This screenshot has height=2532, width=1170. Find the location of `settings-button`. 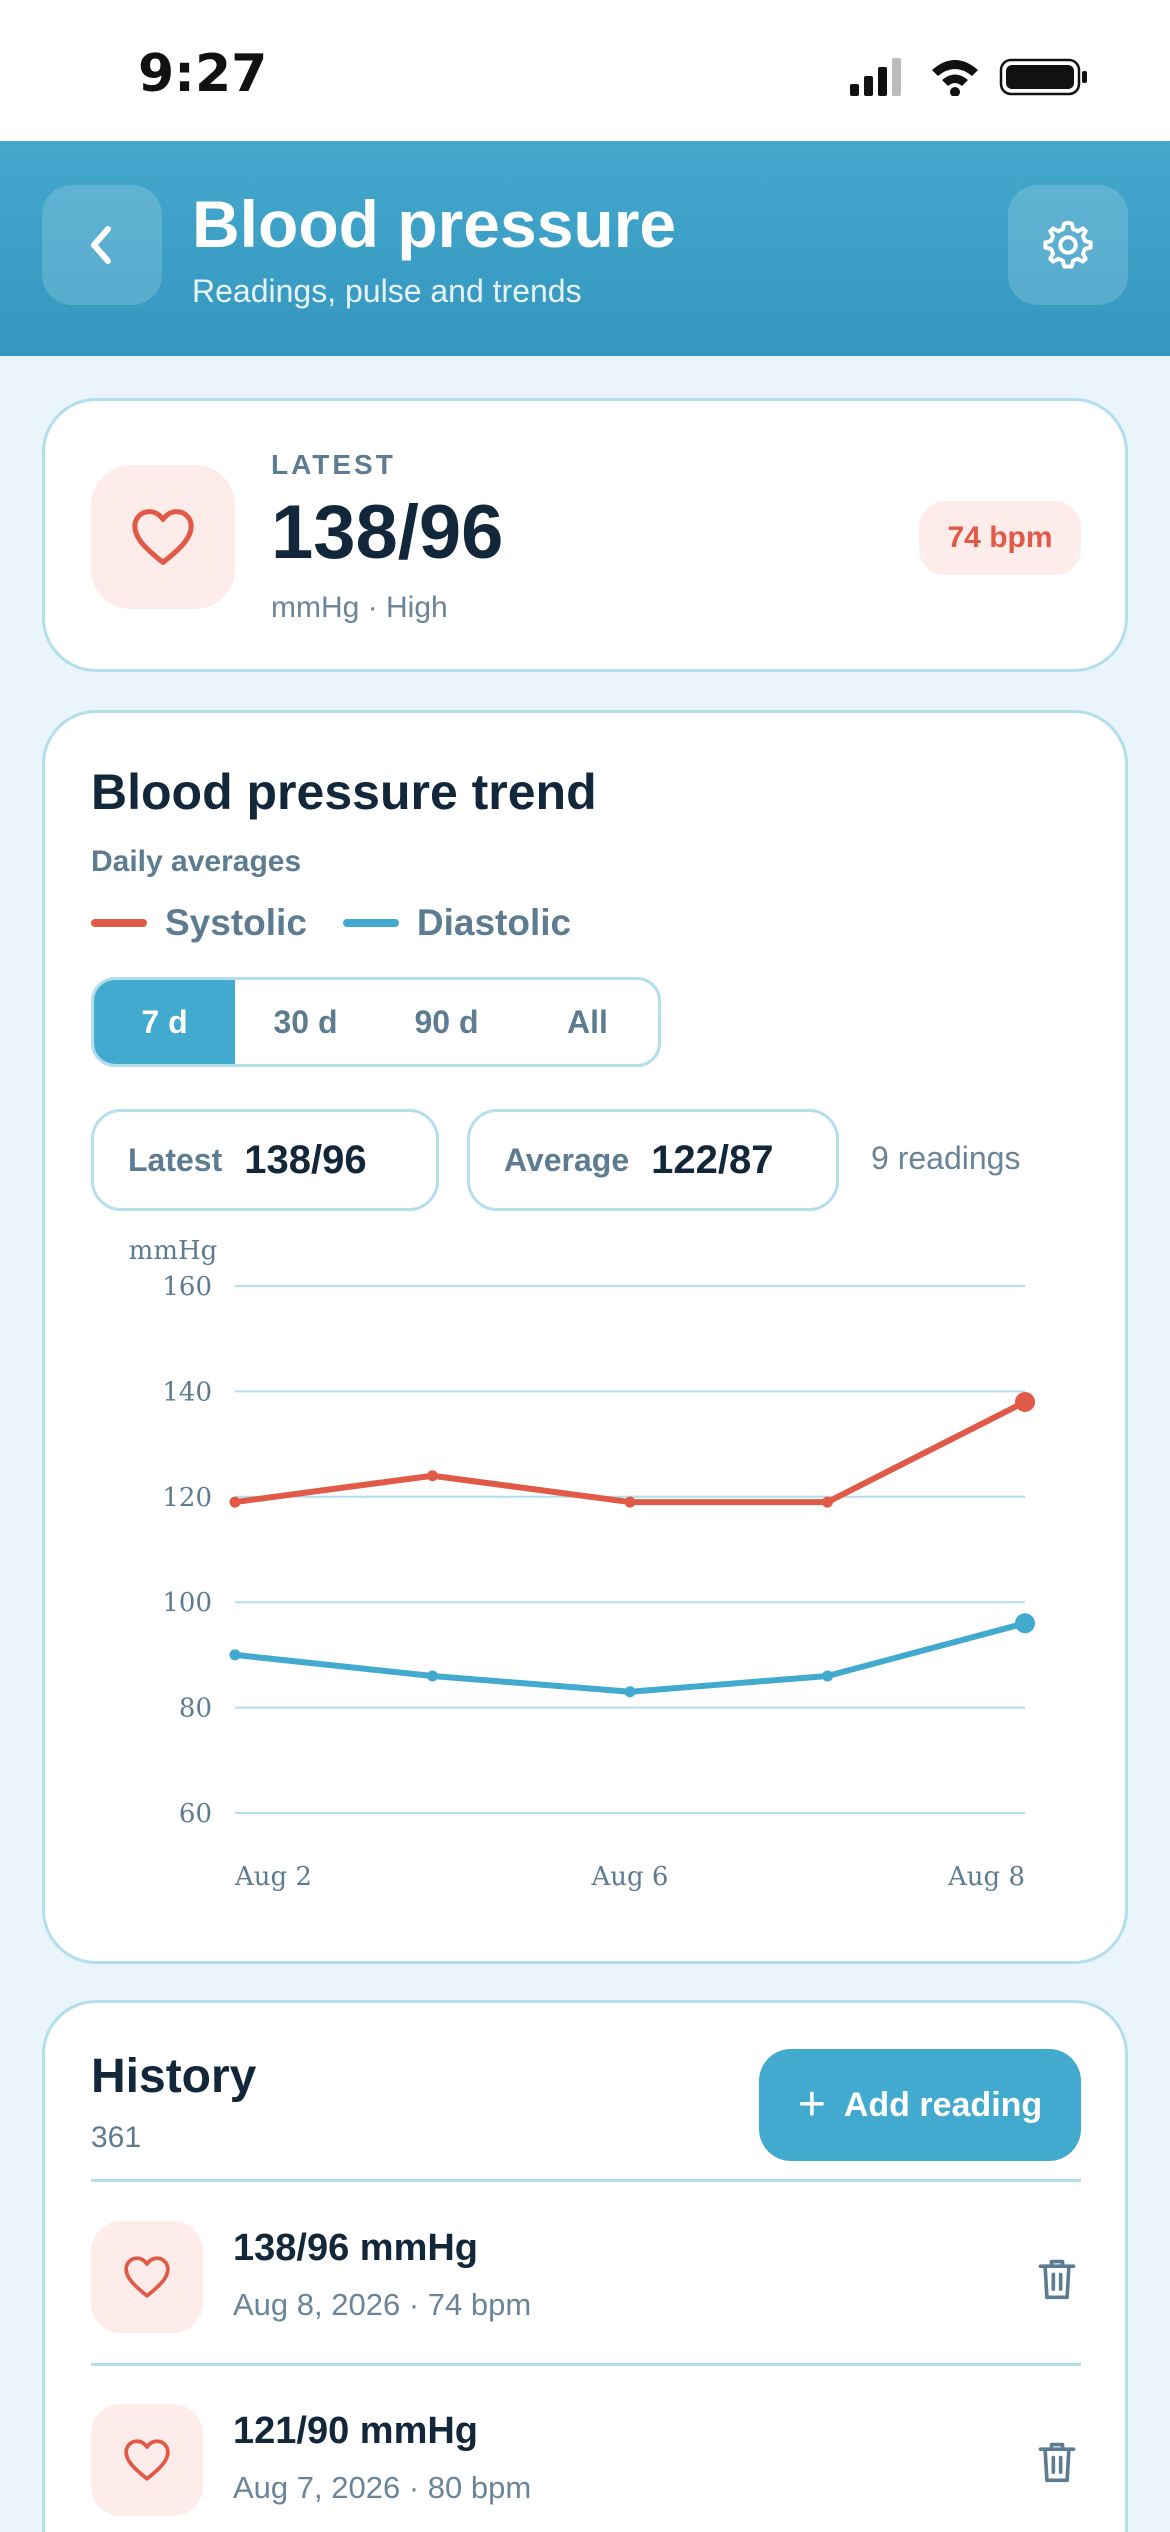

settings-button is located at coordinates (1068, 245).